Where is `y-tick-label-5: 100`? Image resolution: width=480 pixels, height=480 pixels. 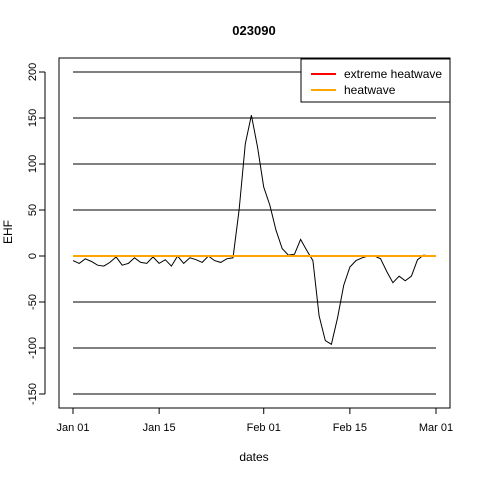 y-tick-label-5: 100 is located at coordinates (33, 164).